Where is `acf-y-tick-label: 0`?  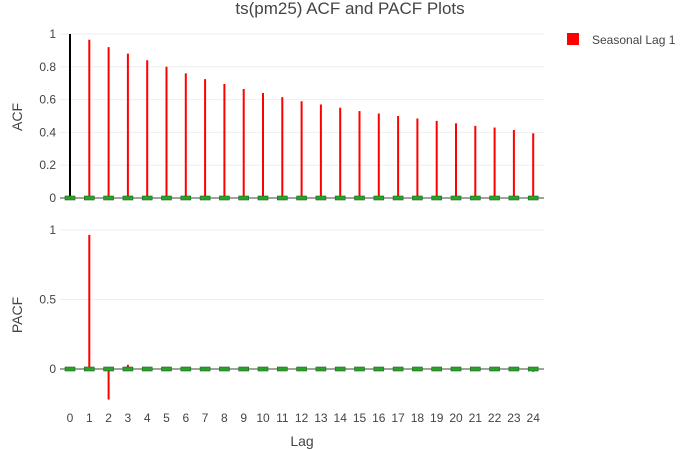 acf-y-tick-label: 0 is located at coordinates (52, 198).